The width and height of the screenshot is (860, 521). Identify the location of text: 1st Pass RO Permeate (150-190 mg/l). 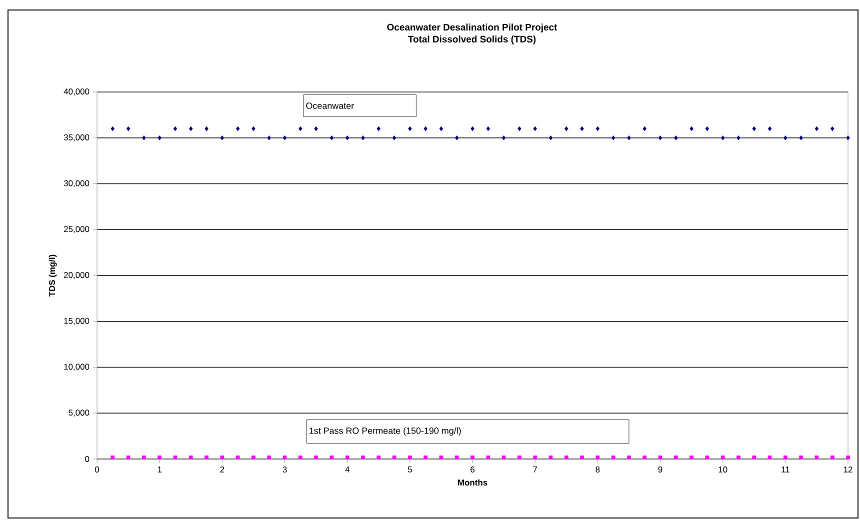
(385, 431).